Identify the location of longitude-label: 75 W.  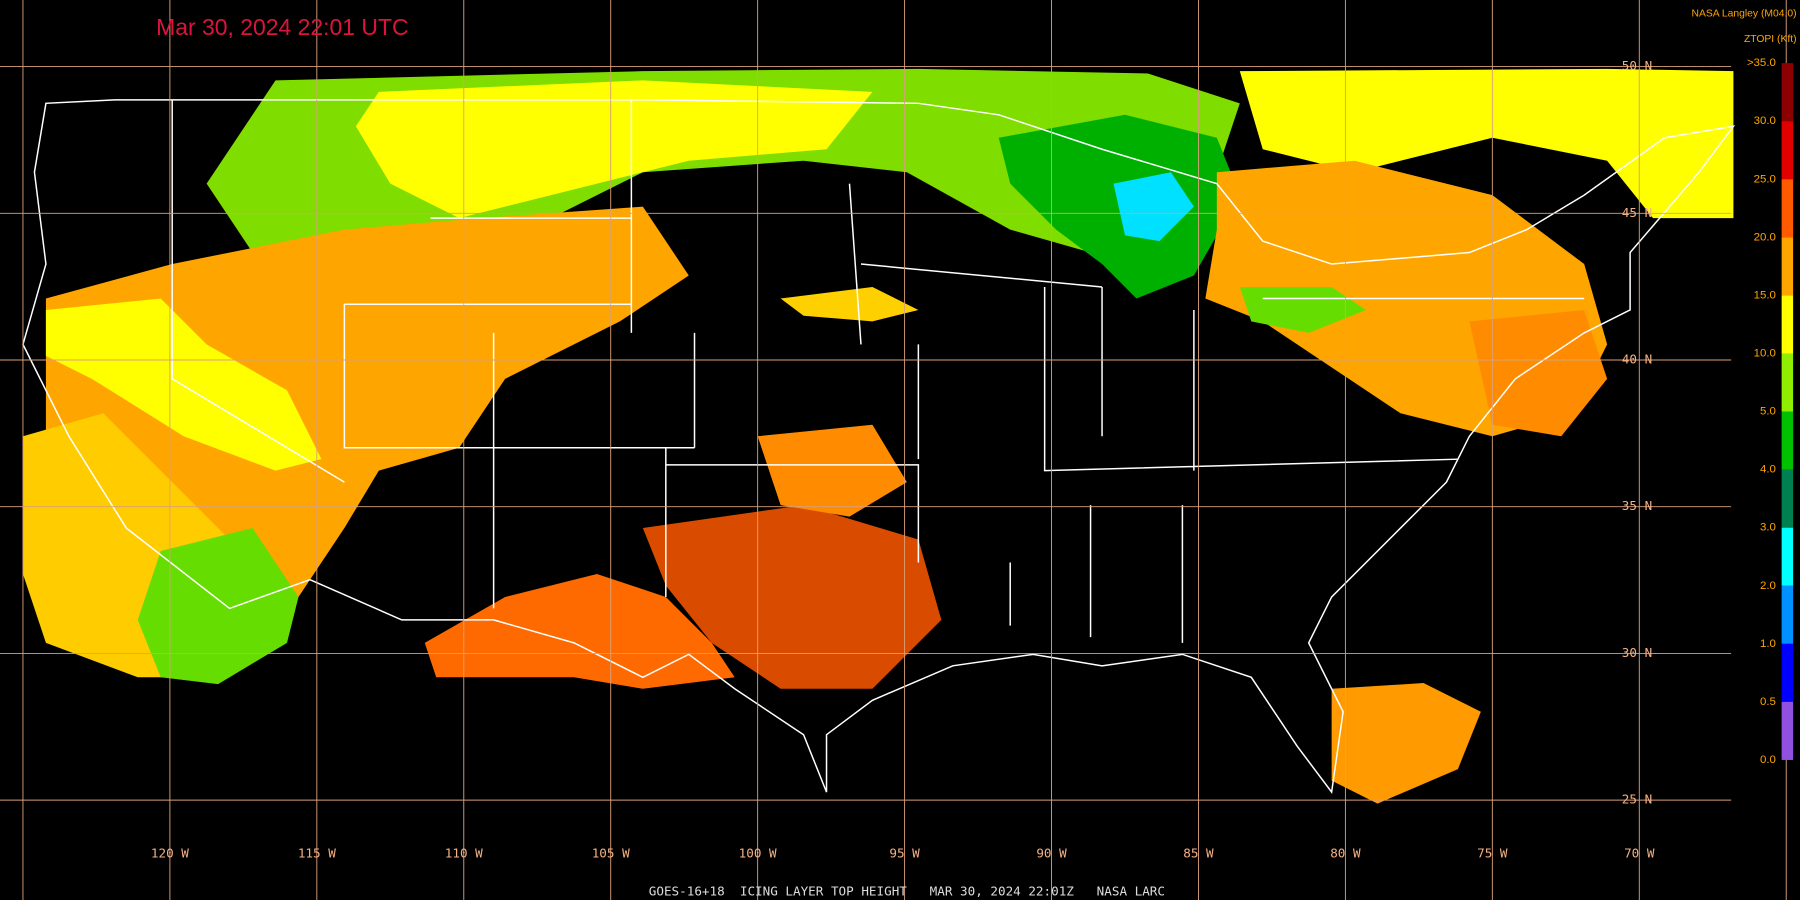
(1492, 853).